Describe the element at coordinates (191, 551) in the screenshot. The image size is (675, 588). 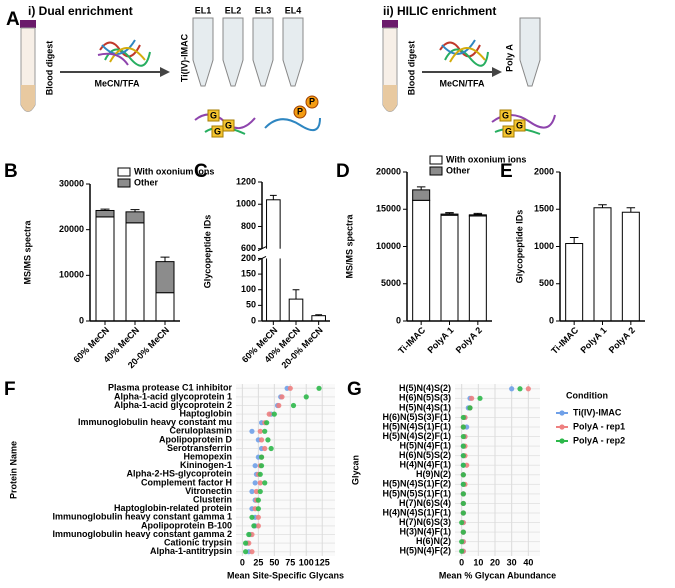
I see `y-tick-label: Alpha-1-antitrypsin` at that location.